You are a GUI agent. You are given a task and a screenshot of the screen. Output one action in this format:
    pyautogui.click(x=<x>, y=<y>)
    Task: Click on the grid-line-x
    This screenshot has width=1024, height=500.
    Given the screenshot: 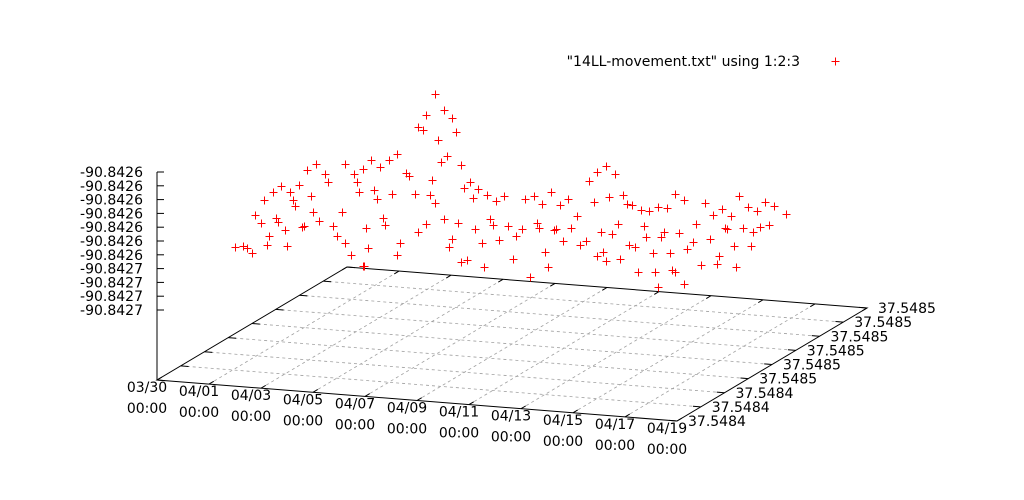 What is the action you would take?
    pyautogui.click(x=460, y=340)
    